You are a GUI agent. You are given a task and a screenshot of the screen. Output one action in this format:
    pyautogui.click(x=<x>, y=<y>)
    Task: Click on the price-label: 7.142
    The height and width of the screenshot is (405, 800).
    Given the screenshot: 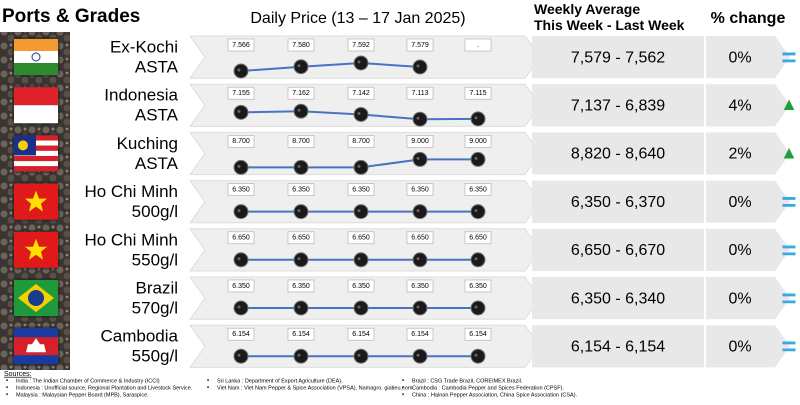 What is the action you would take?
    pyautogui.click(x=361, y=93)
    